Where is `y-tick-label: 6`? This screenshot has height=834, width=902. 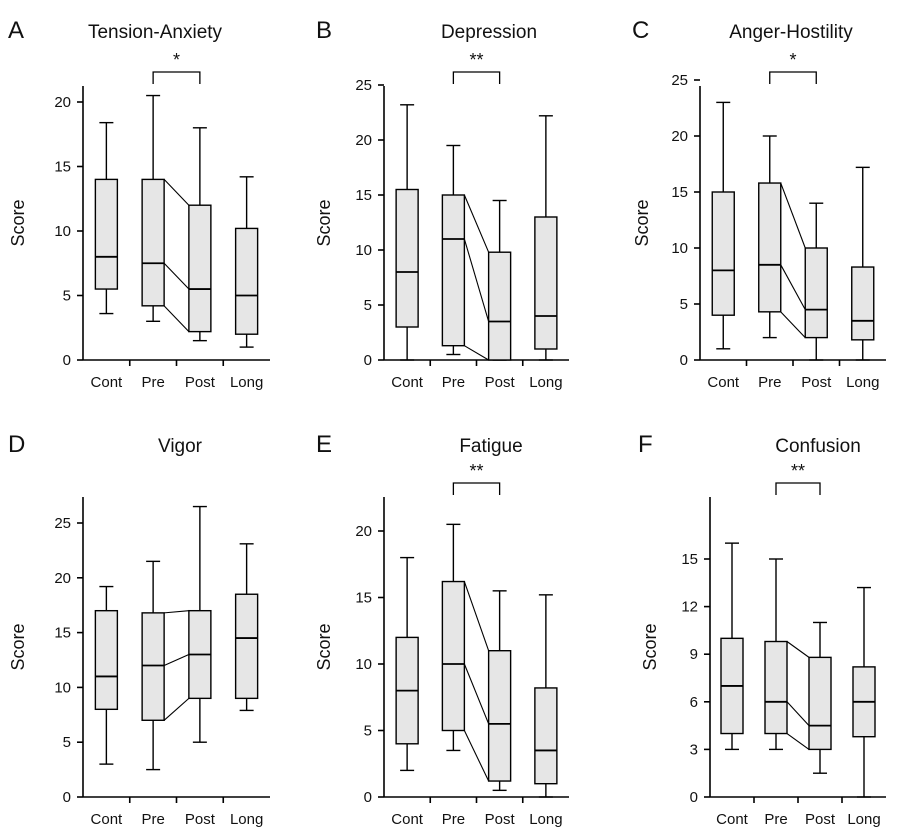 y-tick-label: 6 is located at coordinates (694, 702).